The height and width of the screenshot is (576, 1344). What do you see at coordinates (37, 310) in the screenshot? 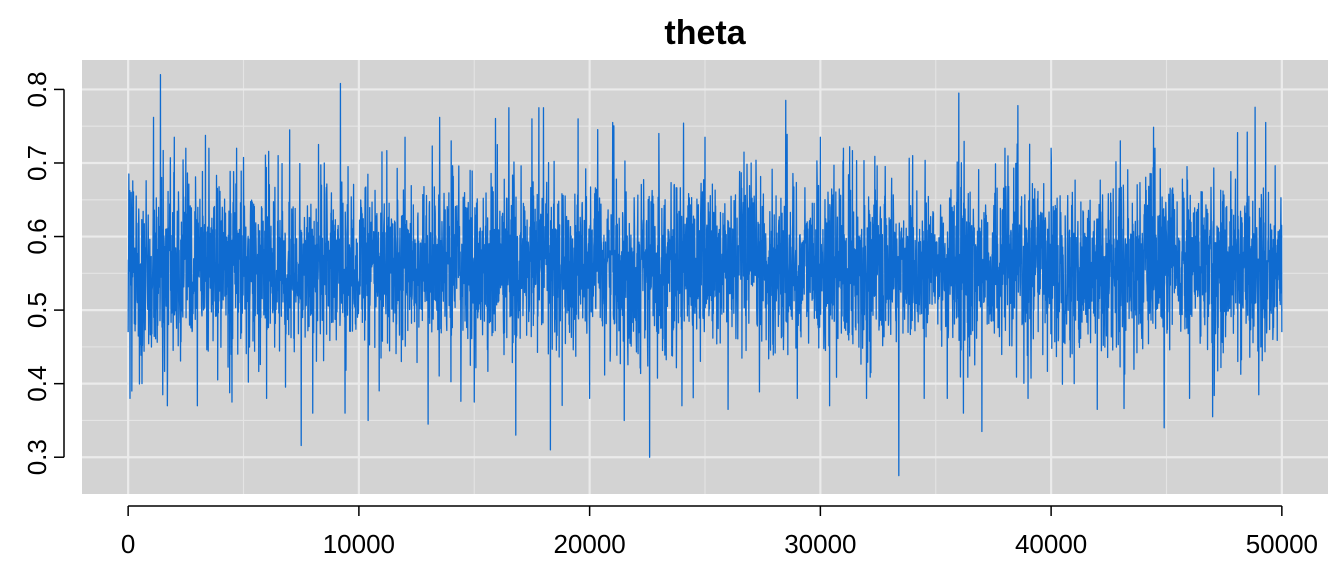
I see `y-tick-label: 0.5` at bounding box center [37, 310].